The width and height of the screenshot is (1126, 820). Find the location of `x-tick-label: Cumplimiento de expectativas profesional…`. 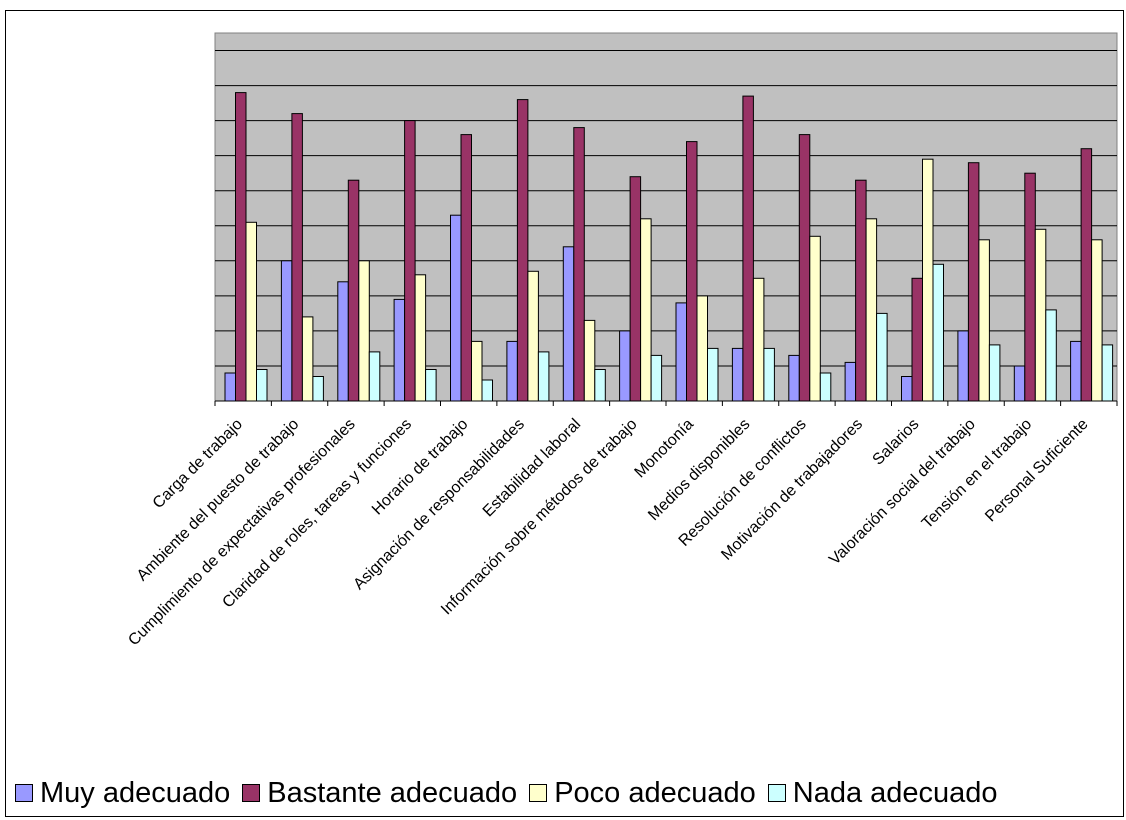

x-tick-label: Cumplimiento de expectativas profesional… is located at coordinates (241, 532).